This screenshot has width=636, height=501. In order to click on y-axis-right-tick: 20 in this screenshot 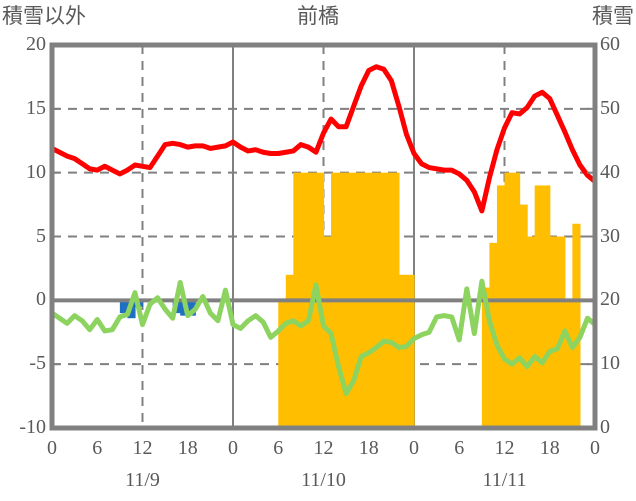, I will do `click(610, 299)`.